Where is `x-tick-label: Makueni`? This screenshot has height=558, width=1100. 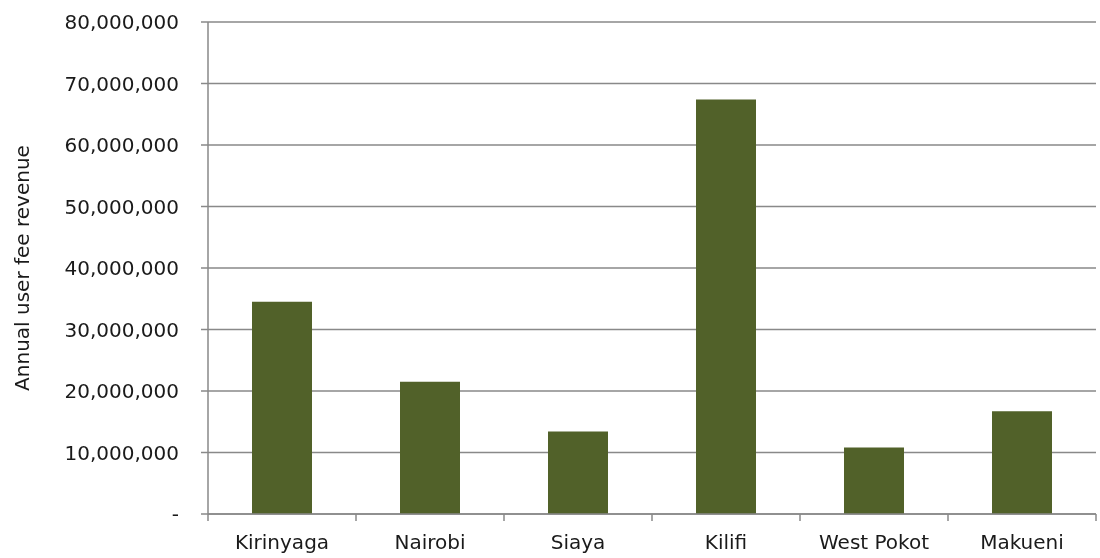 x-tick-label: Makueni is located at coordinates (1022, 542).